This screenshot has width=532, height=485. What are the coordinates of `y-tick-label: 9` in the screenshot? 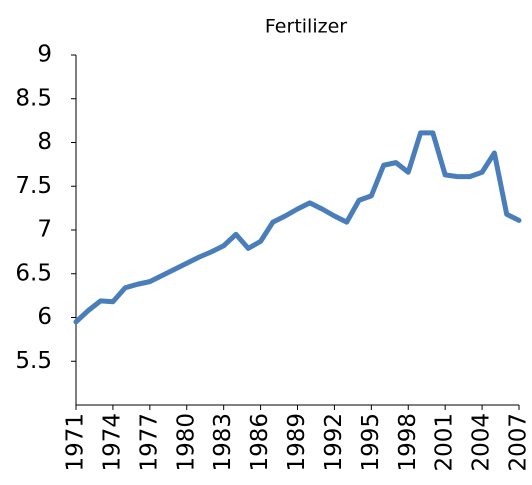 It's located at (44, 55).